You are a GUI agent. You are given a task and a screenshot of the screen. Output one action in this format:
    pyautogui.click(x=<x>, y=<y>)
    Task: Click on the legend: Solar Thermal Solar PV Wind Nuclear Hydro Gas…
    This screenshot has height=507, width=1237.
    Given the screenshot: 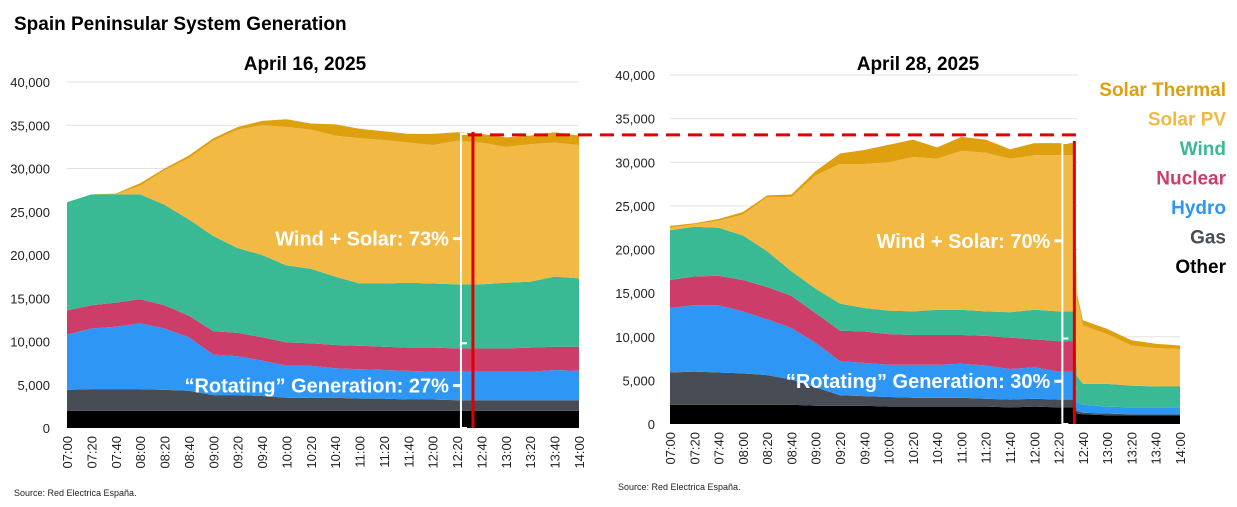 What is the action you would take?
    pyautogui.click(x=1162, y=179)
    